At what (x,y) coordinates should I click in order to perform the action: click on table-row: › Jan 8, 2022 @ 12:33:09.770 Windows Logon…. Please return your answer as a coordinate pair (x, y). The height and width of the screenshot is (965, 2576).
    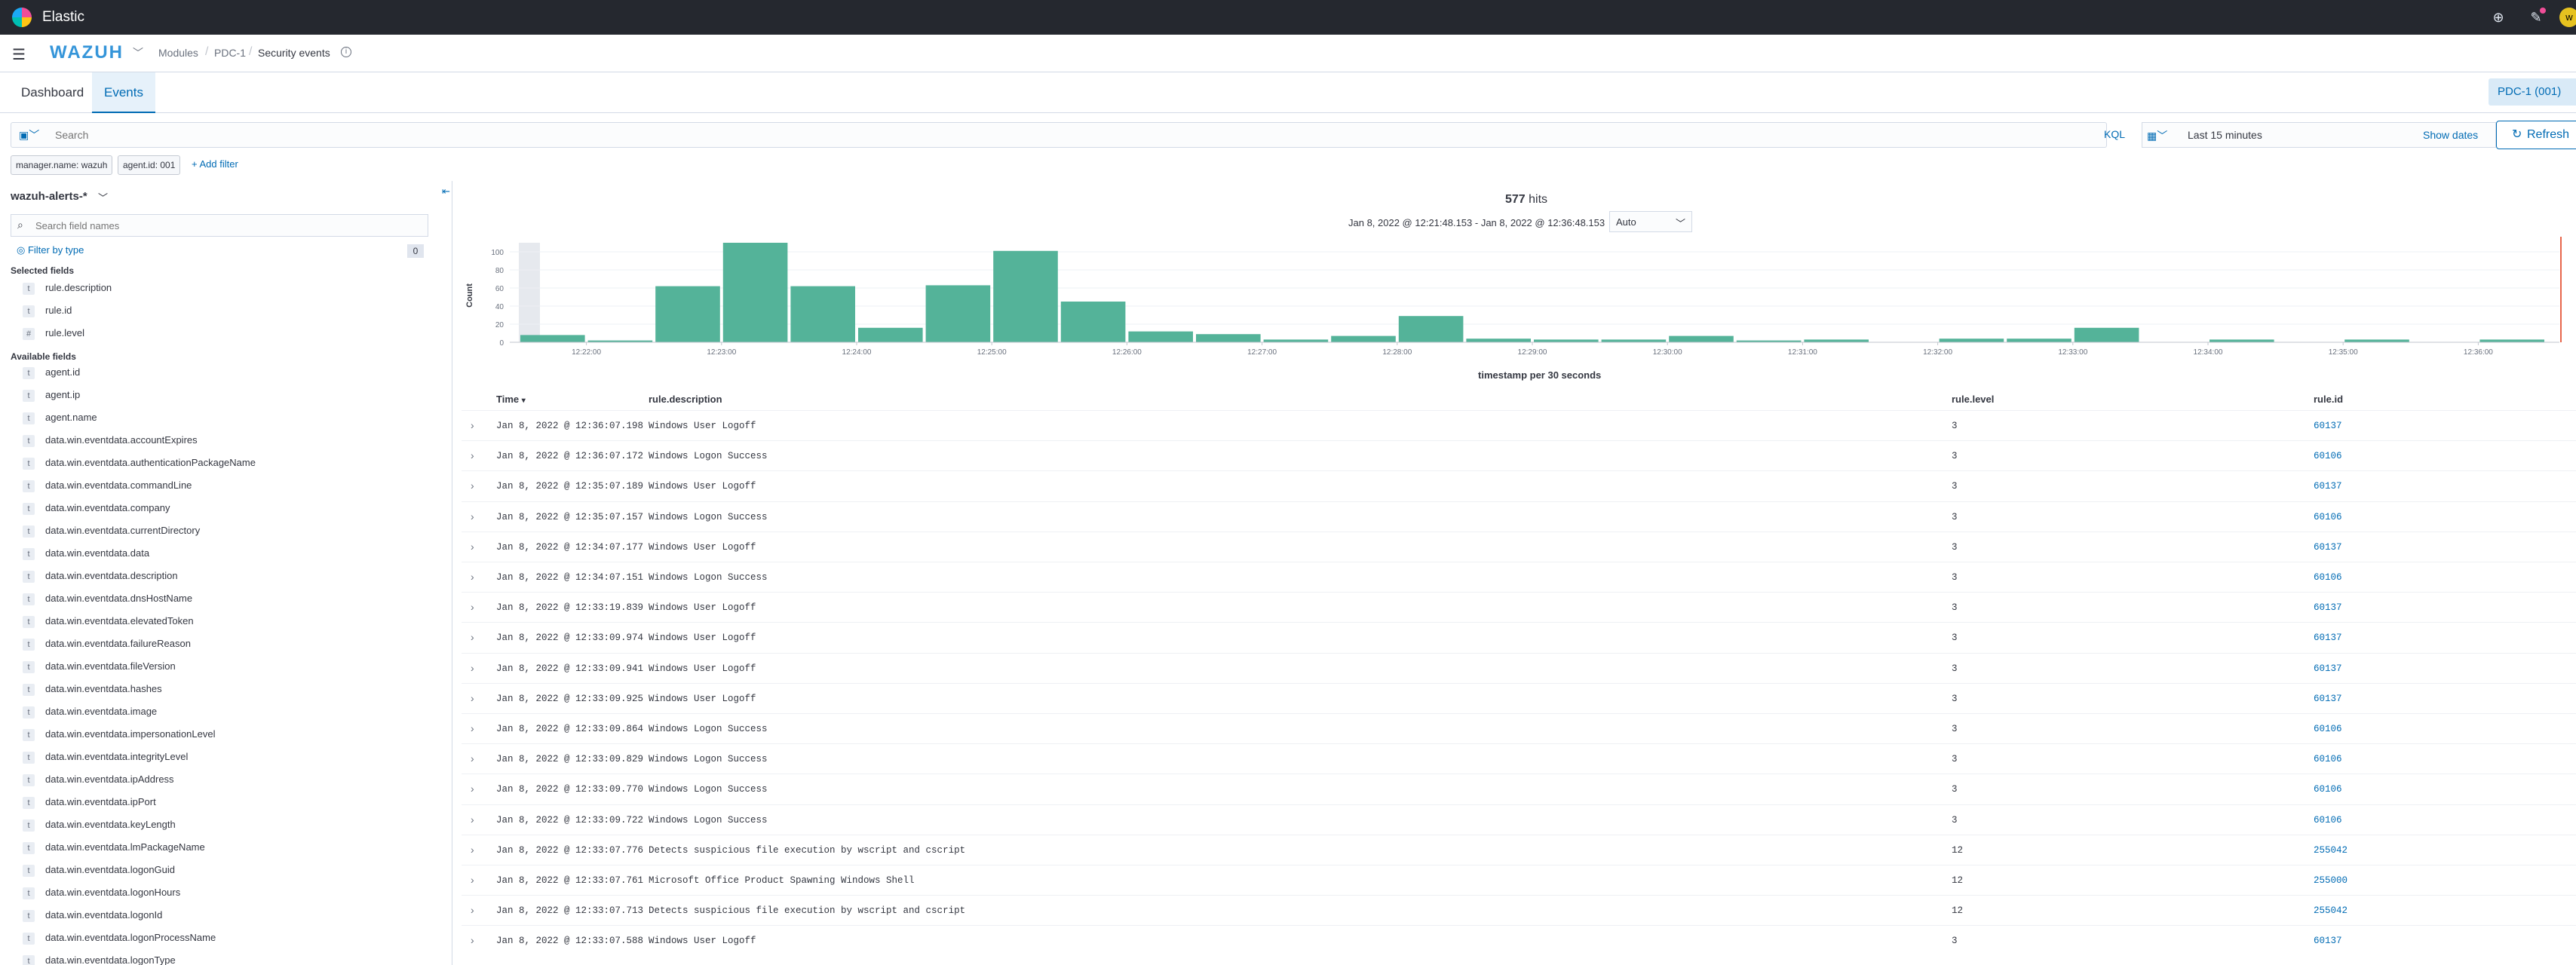
    Looking at the image, I should click on (1519, 789).